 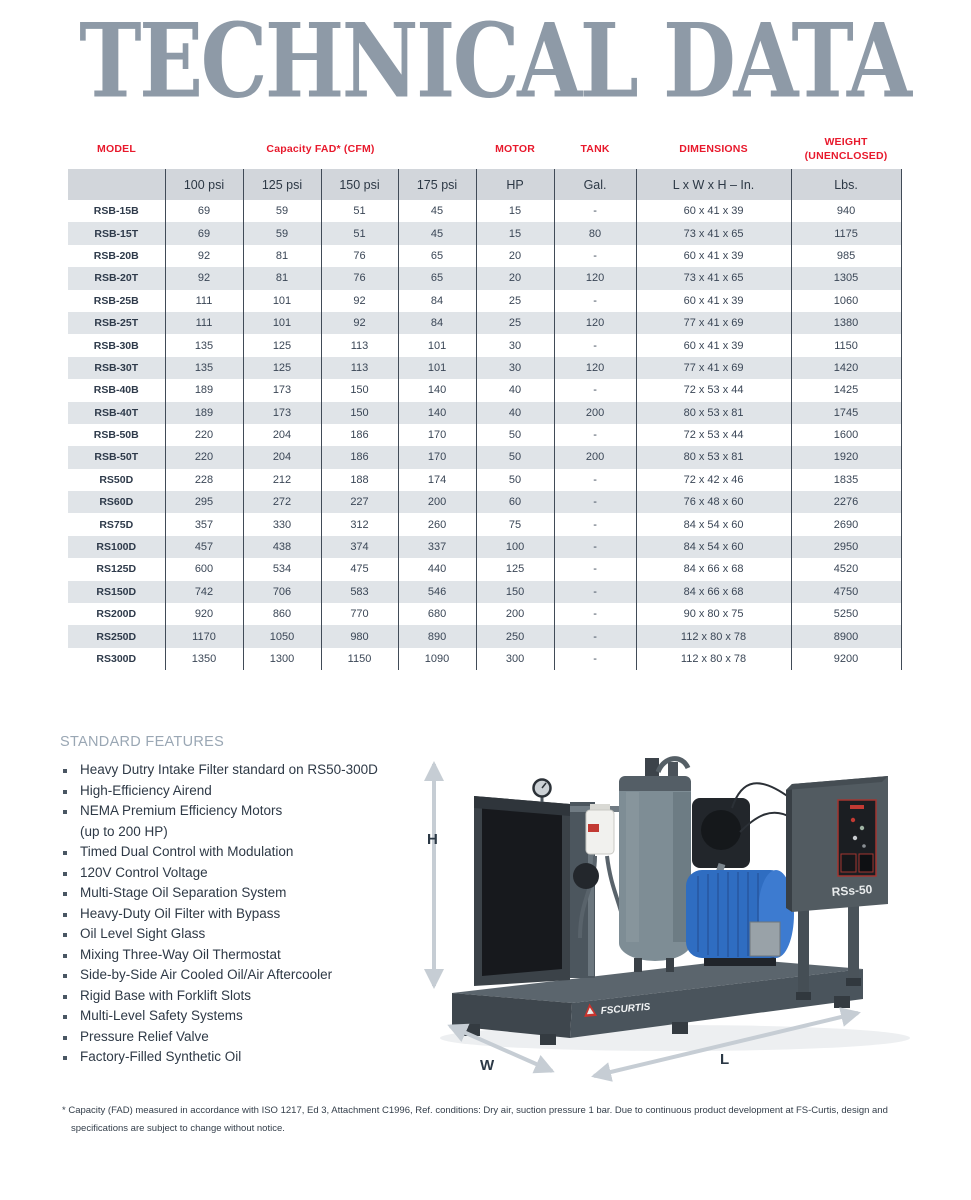 What do you see at coordinates (281, 300) in the screenshot?
I see `value-cell: 101` at bounding box center [281, 300].